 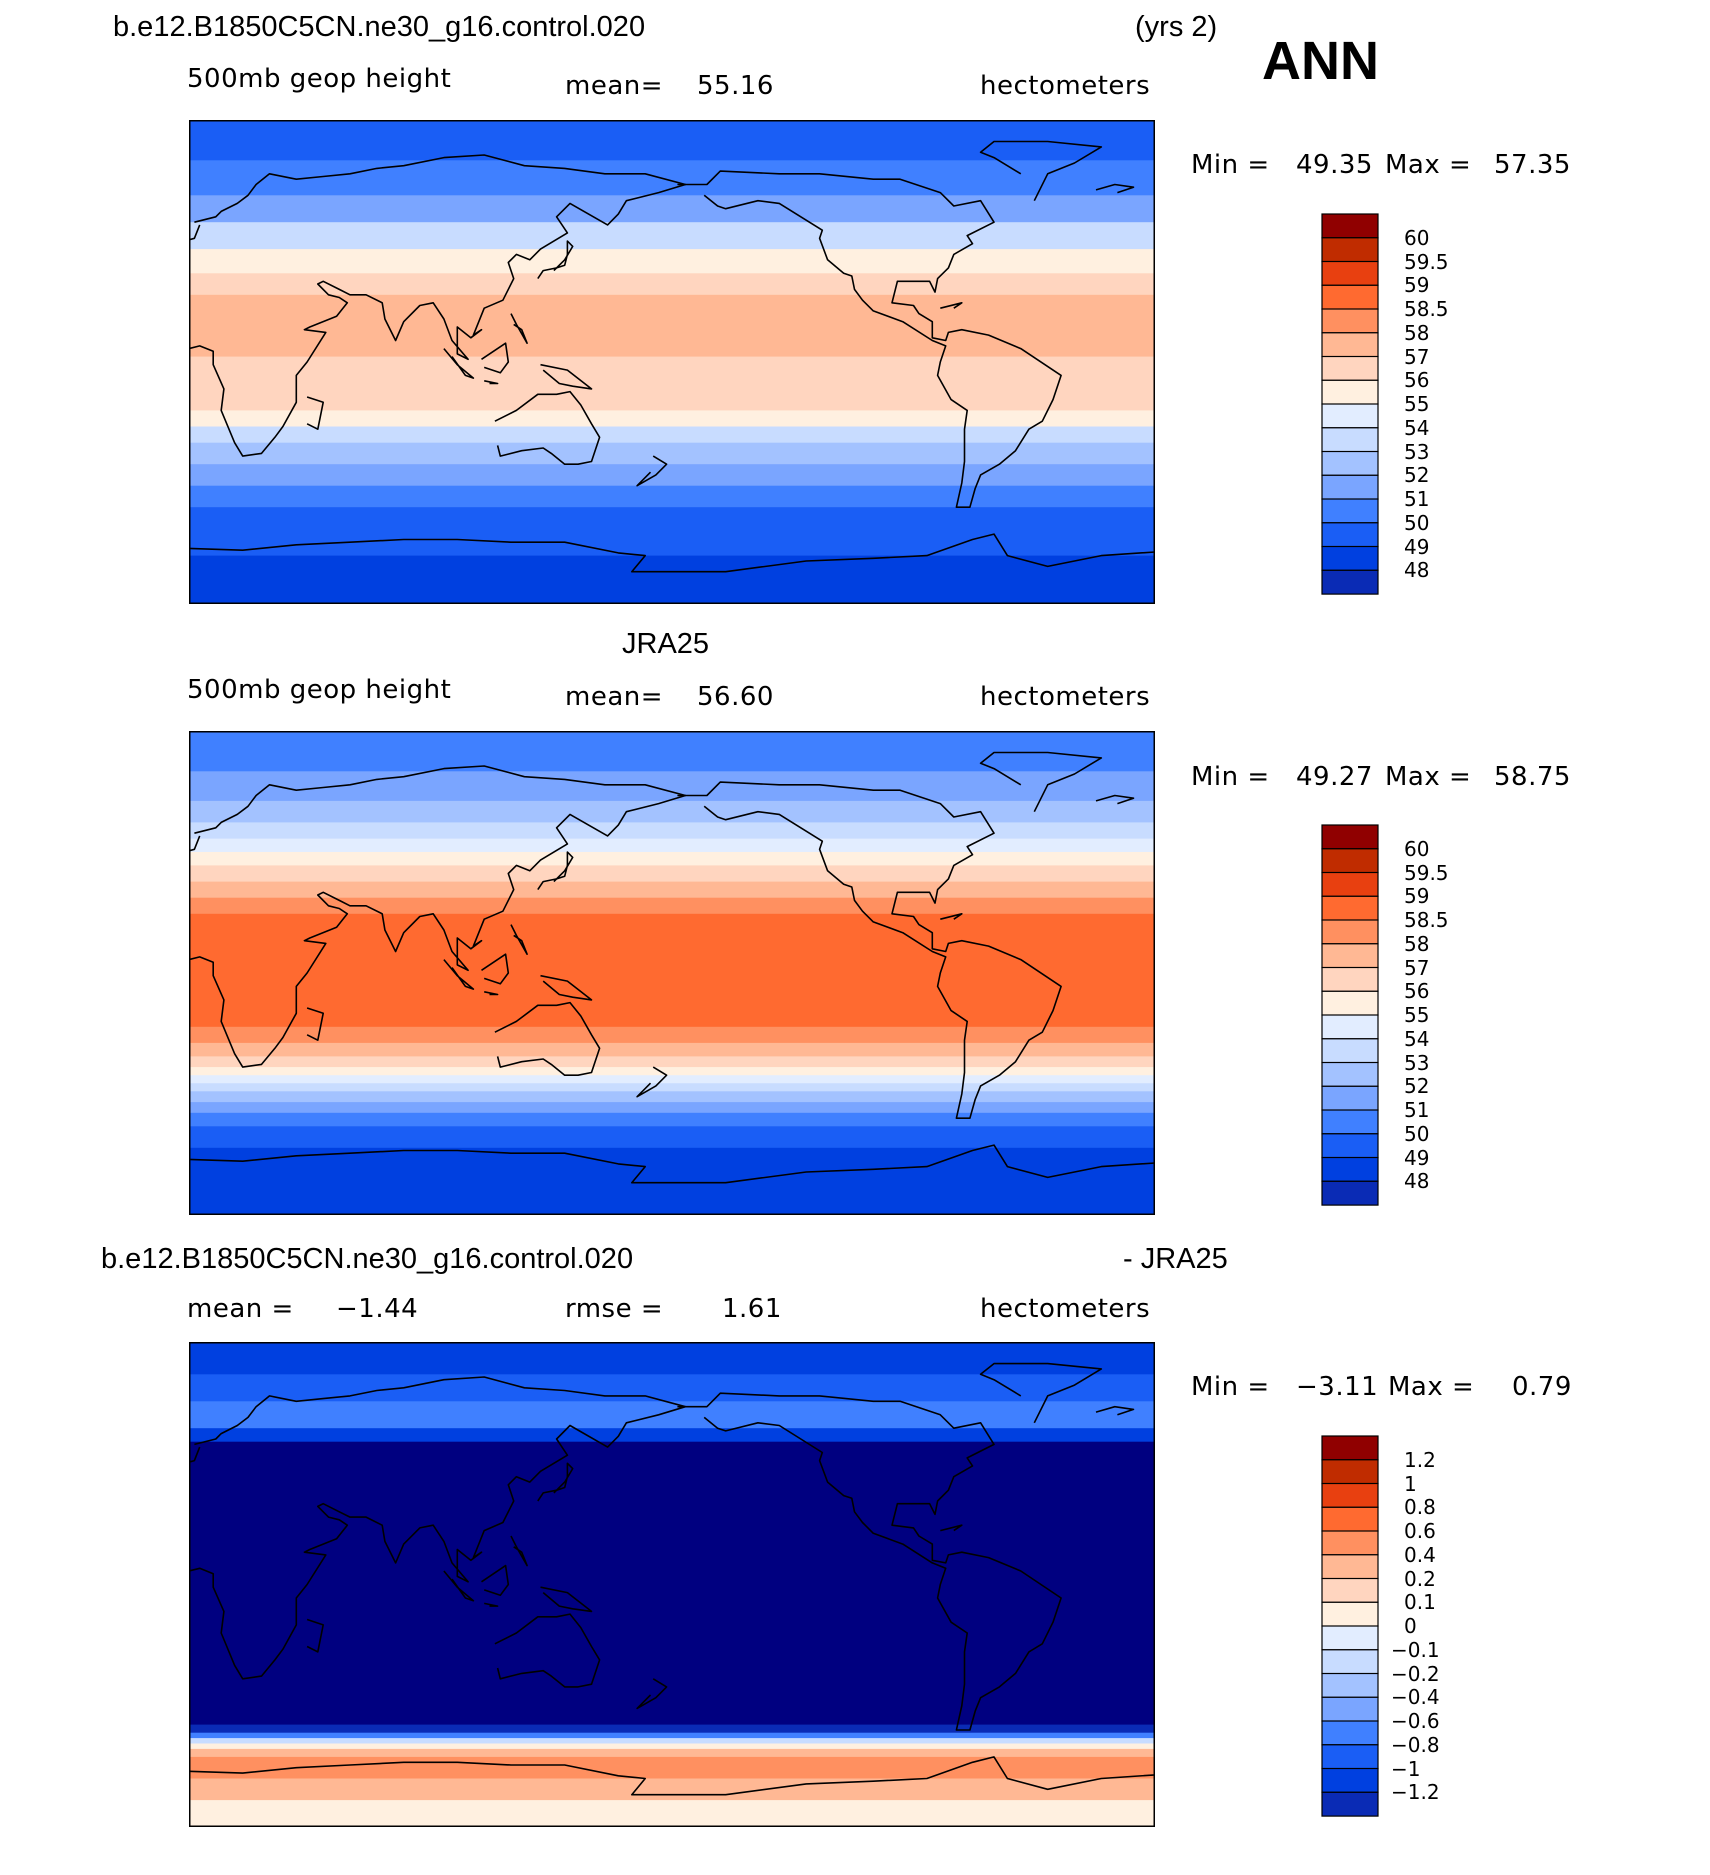 I want to click on rmse-label: rmse =, so click(x=614, y=1309).